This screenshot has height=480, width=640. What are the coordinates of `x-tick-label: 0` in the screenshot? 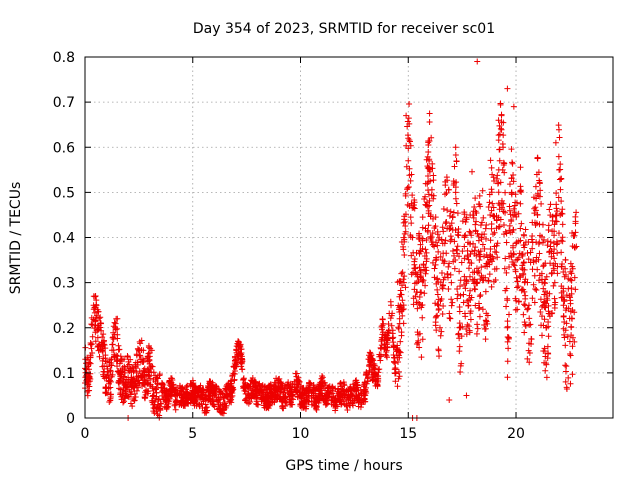 It's located at (85, 434).